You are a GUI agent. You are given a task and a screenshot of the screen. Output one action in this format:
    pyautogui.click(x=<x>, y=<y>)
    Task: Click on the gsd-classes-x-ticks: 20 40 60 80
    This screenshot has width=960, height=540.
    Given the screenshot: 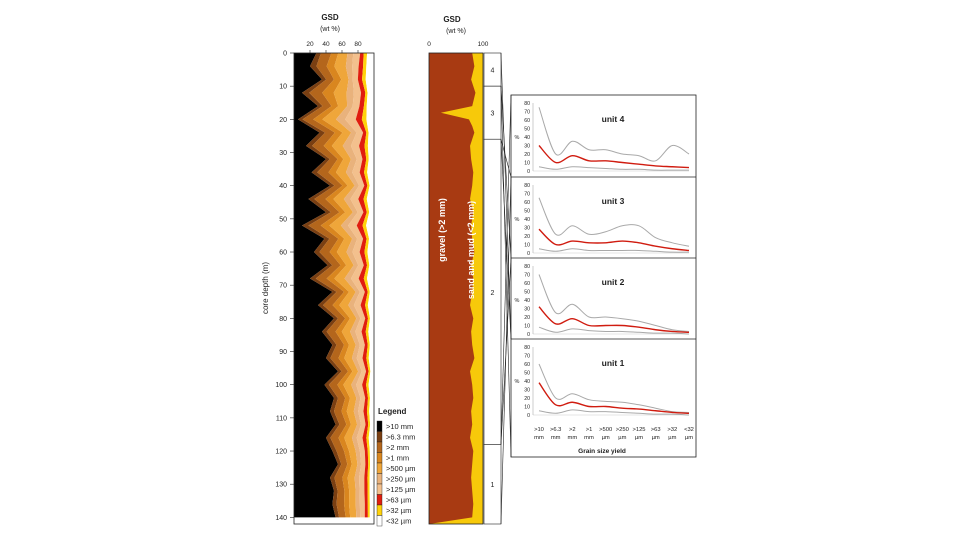 What is the action you would take?
    pyautogui.click(x=334, y=47)
    